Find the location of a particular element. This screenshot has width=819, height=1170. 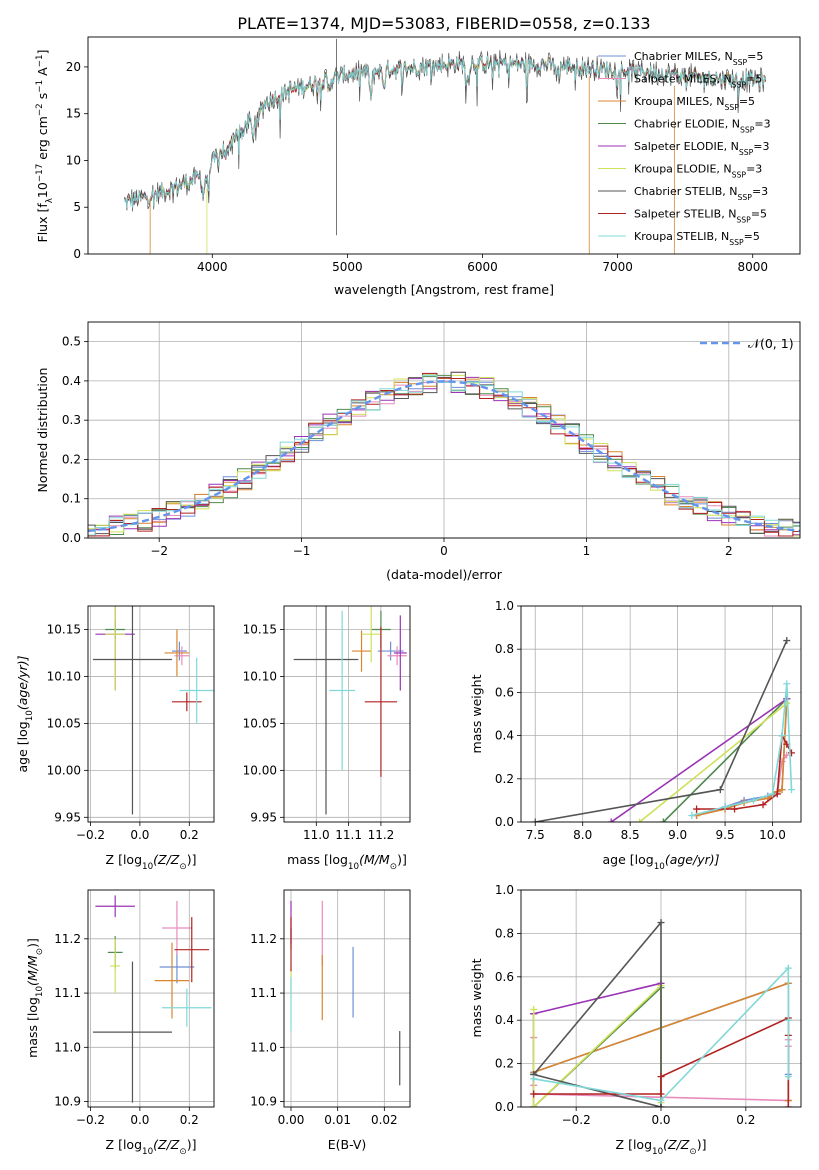

age_vs_Z-ylabel: age [log10(age/yr)] is located at coordinates (25, 713).